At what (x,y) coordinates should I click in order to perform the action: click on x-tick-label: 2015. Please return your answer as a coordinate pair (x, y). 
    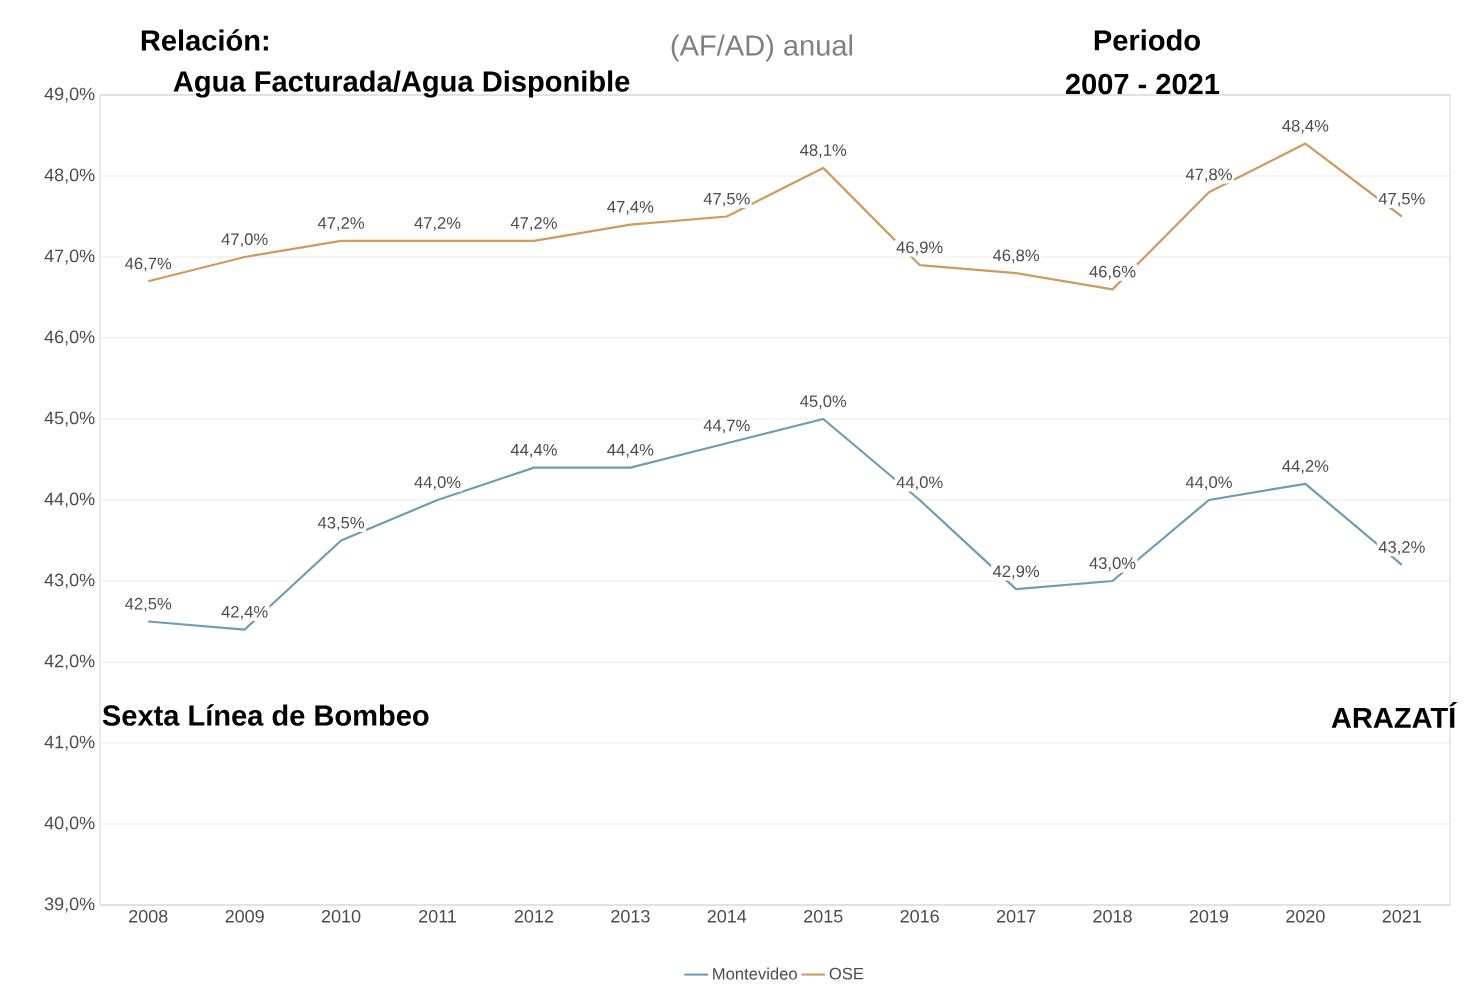
    Looking at the image, I should click on (823, 916).